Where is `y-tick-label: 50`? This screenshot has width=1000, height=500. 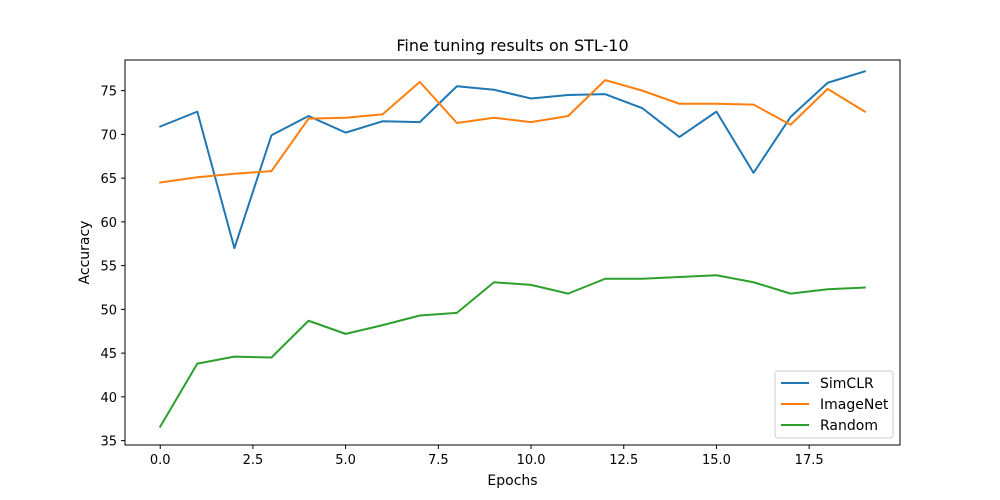 y-tick-label: 50 is located at coordinates (108, 310).